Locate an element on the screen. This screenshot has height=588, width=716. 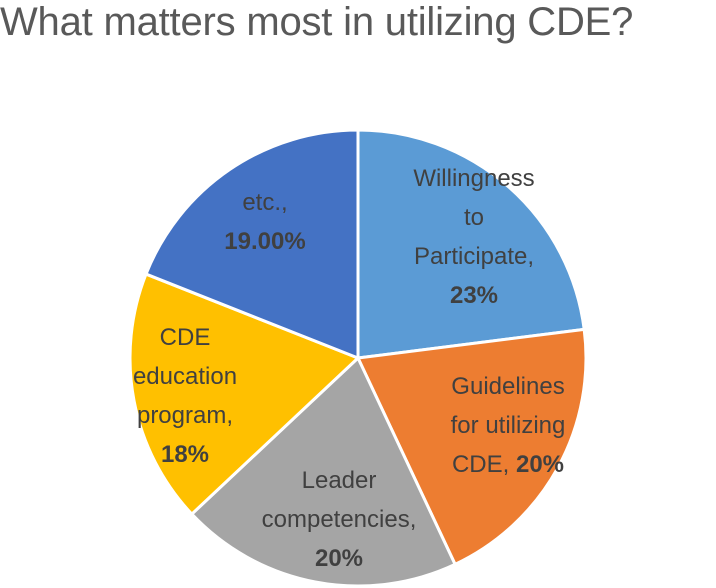
pie-slice-label-5: etc., 19.00% is located at coordinates (264, 222).